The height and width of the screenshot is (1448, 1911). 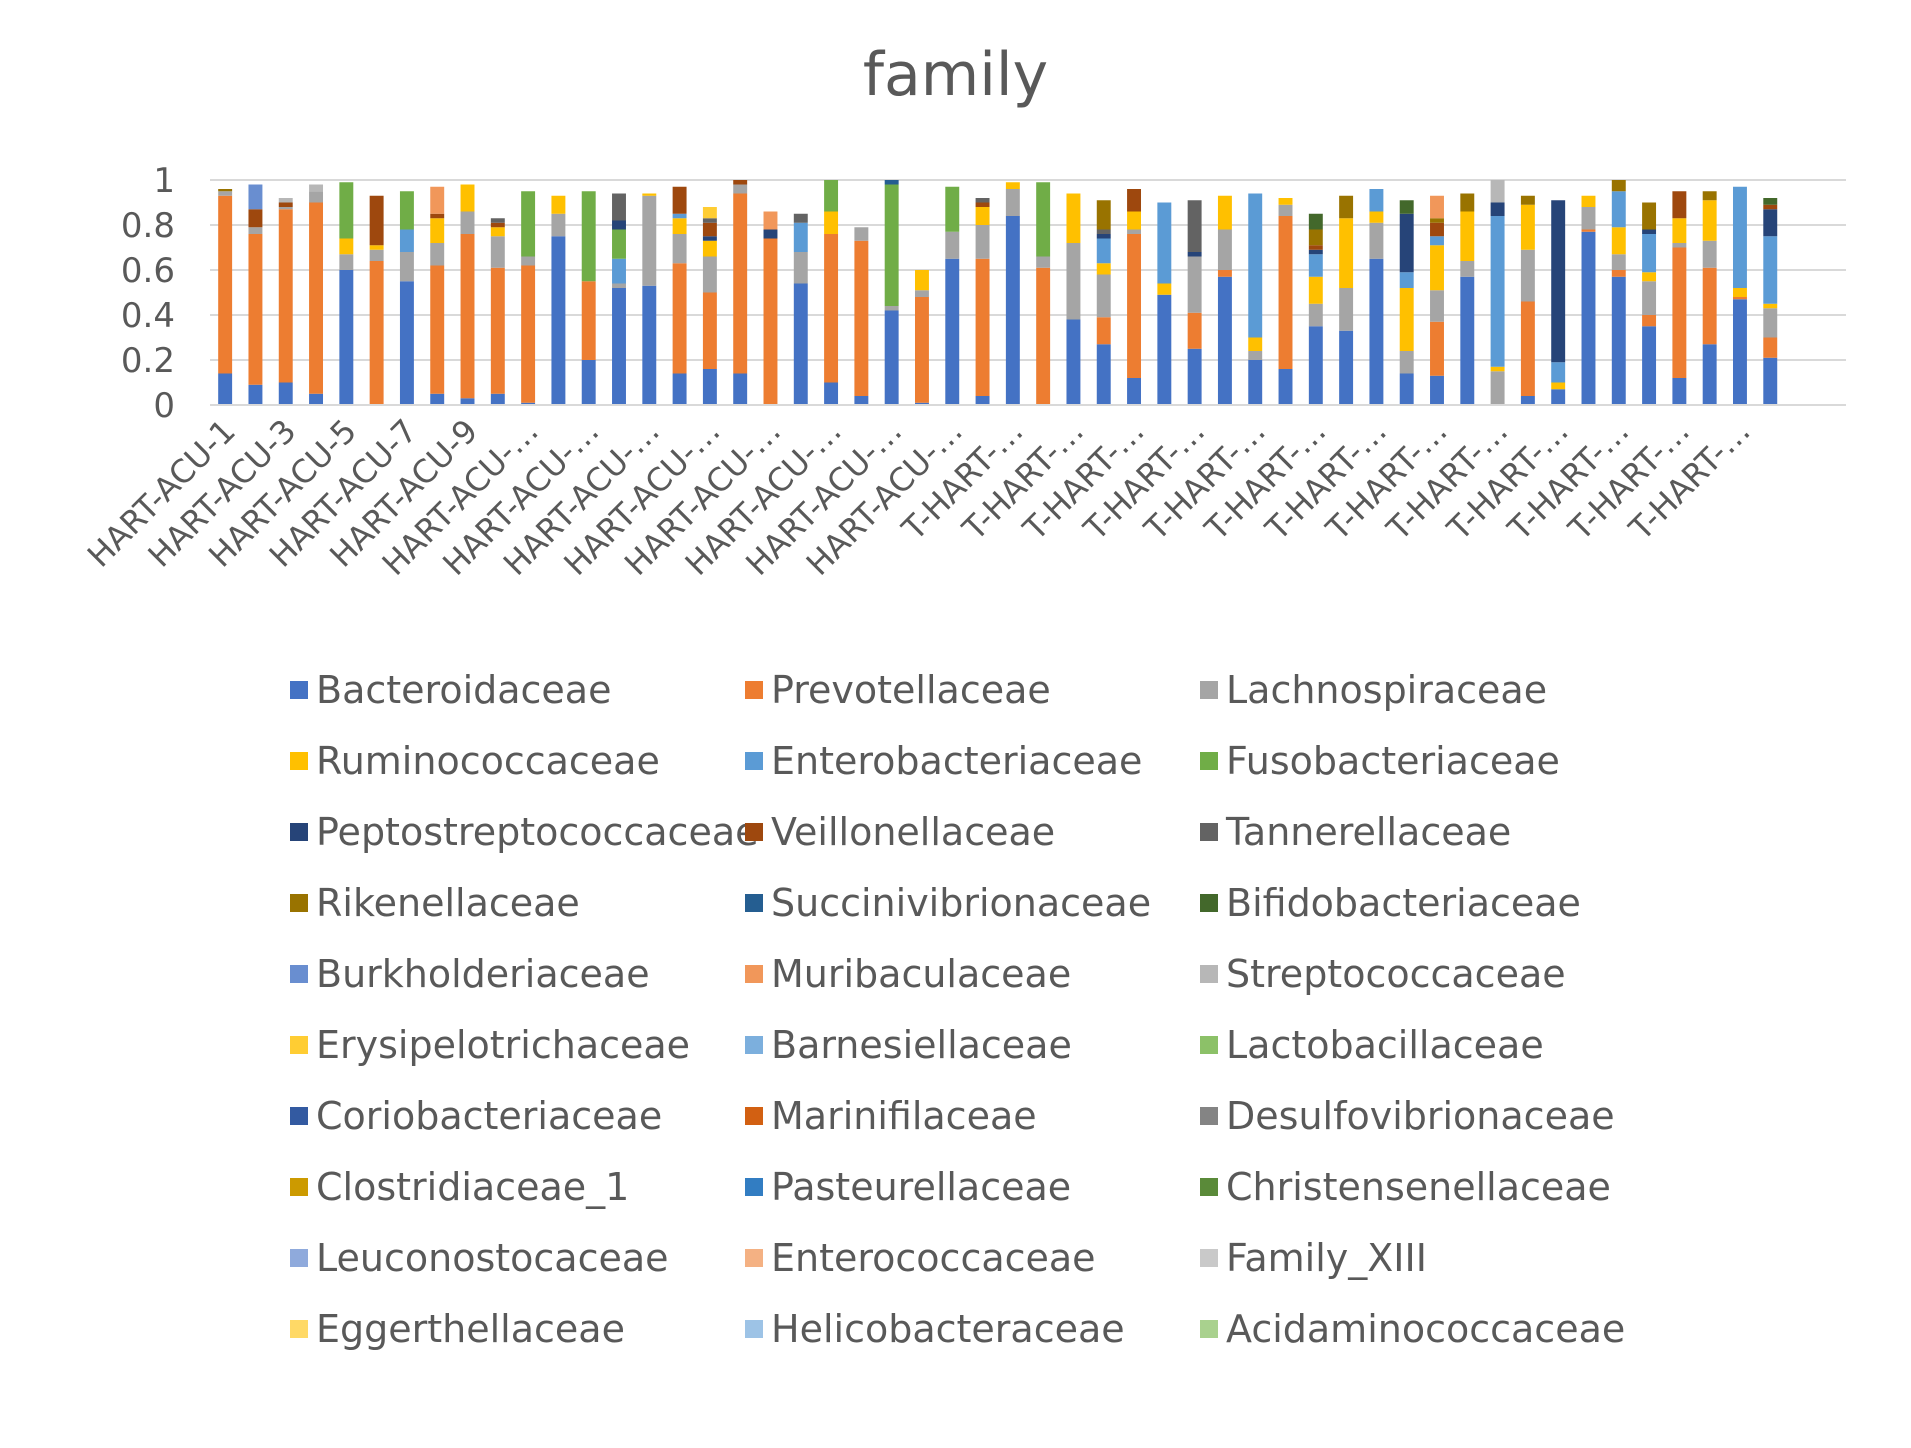 I want to click on legend-item: Fusobacteriaceae, so click(x=1435, y=761).